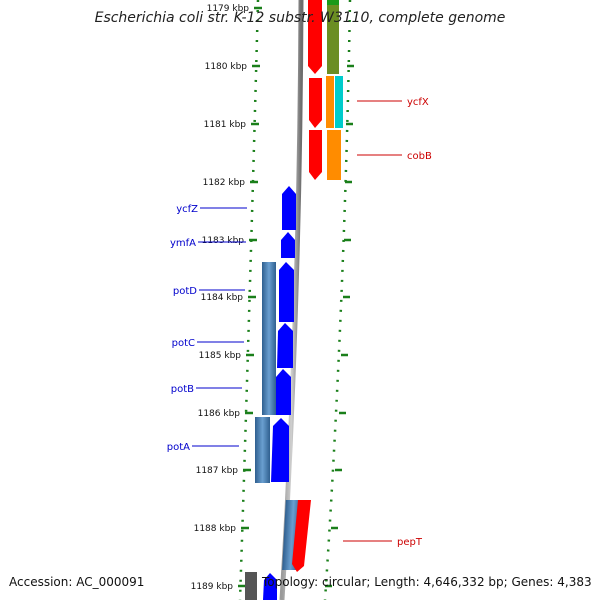  What do you see at coordinates (280, 450) in the screenshot?
I see `gene-potA` at bounding box center [280, 450].